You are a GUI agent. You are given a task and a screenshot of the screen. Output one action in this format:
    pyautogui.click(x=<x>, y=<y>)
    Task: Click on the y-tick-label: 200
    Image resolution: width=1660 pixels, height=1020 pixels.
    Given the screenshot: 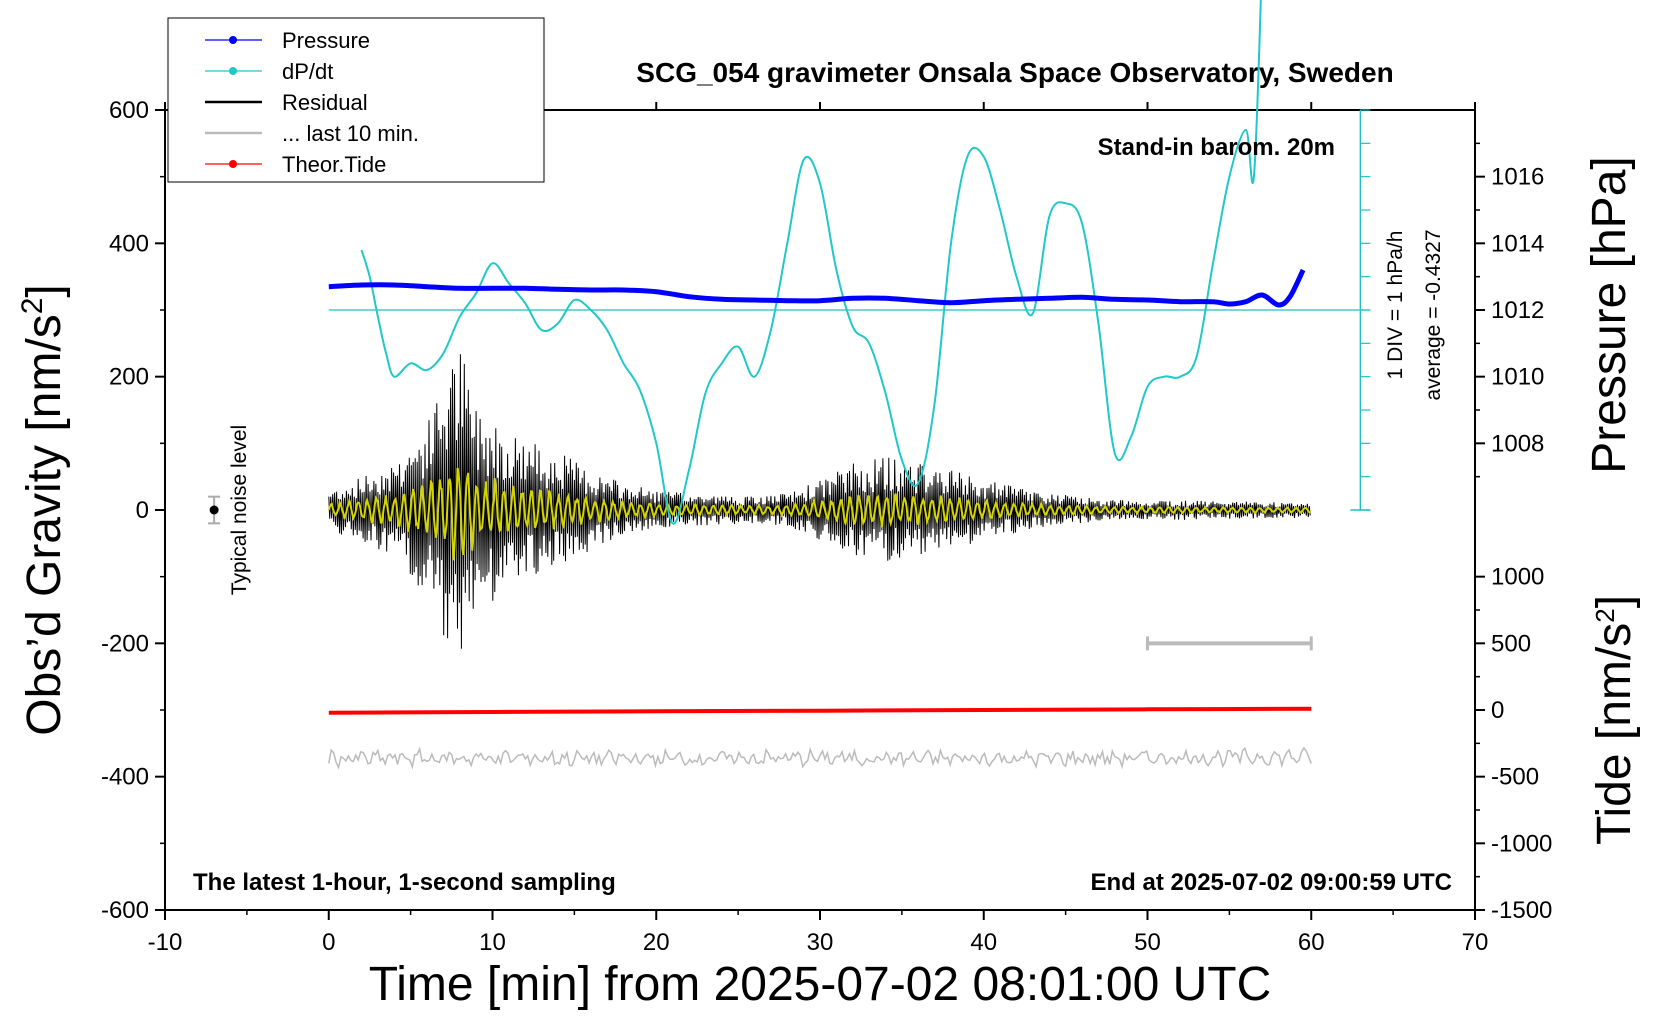 What is the action you would take?
    pyautogui.click(x=129, y=377)
    